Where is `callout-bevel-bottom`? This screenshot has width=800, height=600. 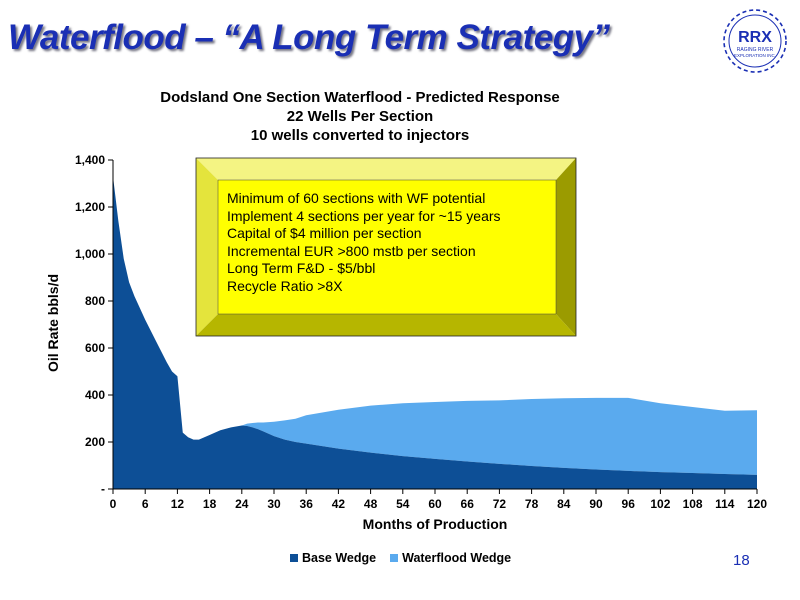
callout-bevel-bottom is located at coordinates (386, 325).